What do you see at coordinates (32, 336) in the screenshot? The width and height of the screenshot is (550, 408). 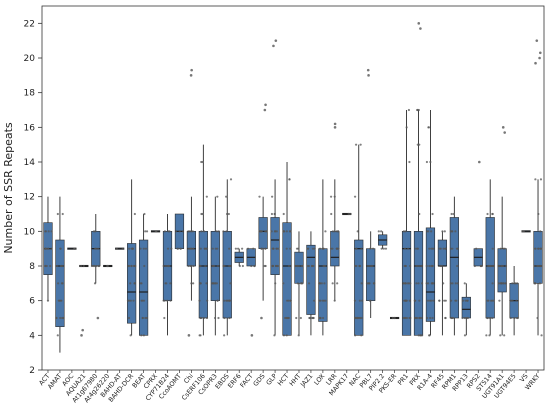 I see `y-tick-label: 4` at bounding box center [32, 336].